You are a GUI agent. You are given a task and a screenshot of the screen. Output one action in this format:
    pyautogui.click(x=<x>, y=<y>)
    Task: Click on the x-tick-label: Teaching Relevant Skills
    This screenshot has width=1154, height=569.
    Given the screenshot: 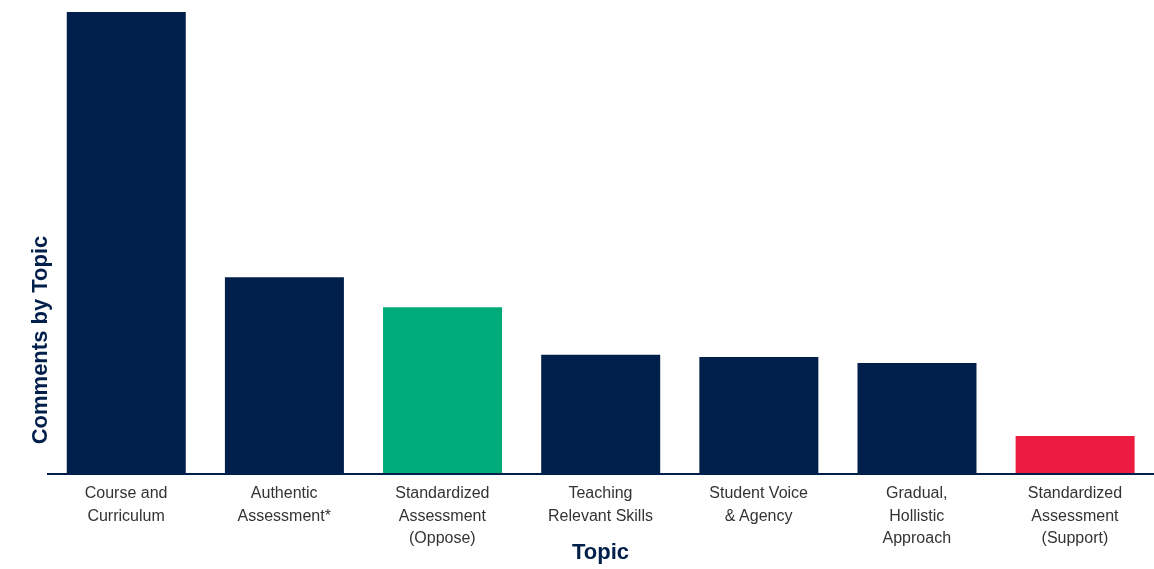 What is the action you would take?
    pyautogui.click(x=600, y=504)
    